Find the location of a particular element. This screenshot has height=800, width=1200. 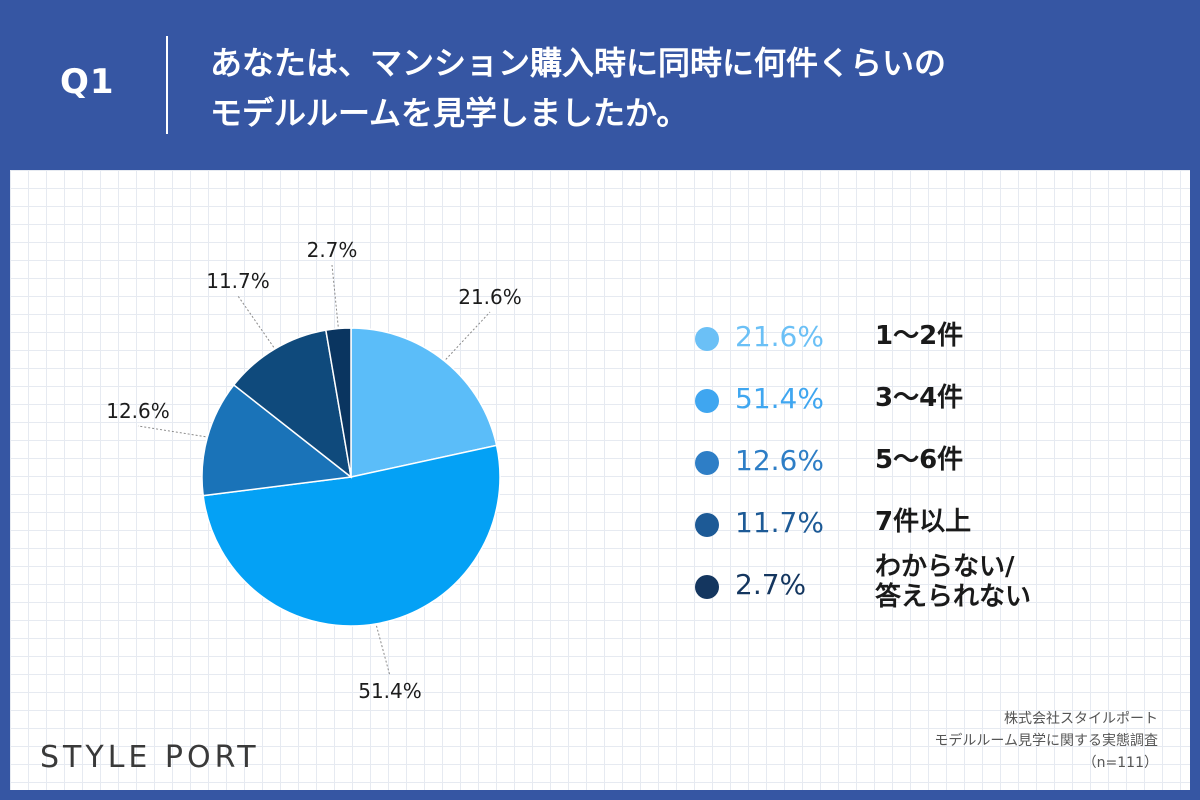

legend-item: 12.6% 5〜6件 is located at coordinates (905, 462).